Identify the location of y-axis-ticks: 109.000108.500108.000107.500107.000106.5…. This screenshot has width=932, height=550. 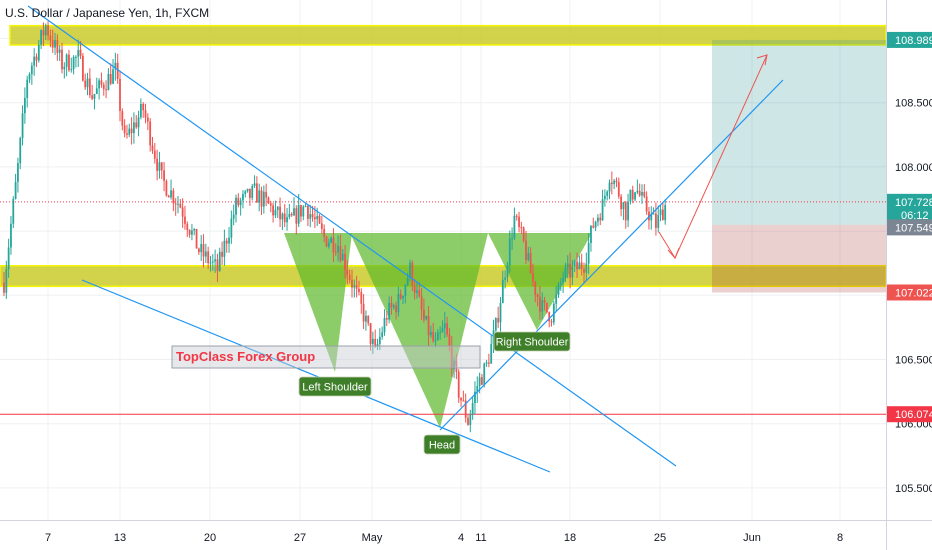
(913, 264).